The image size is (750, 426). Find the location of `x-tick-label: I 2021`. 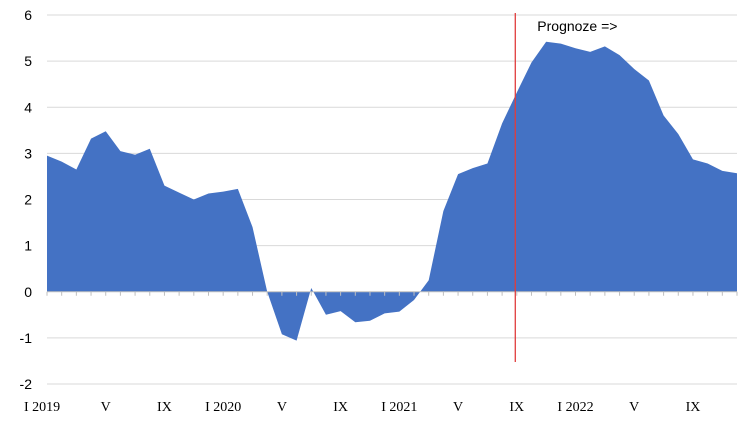

x-tick-label: I 2021 is located at coordinates (399, 407).